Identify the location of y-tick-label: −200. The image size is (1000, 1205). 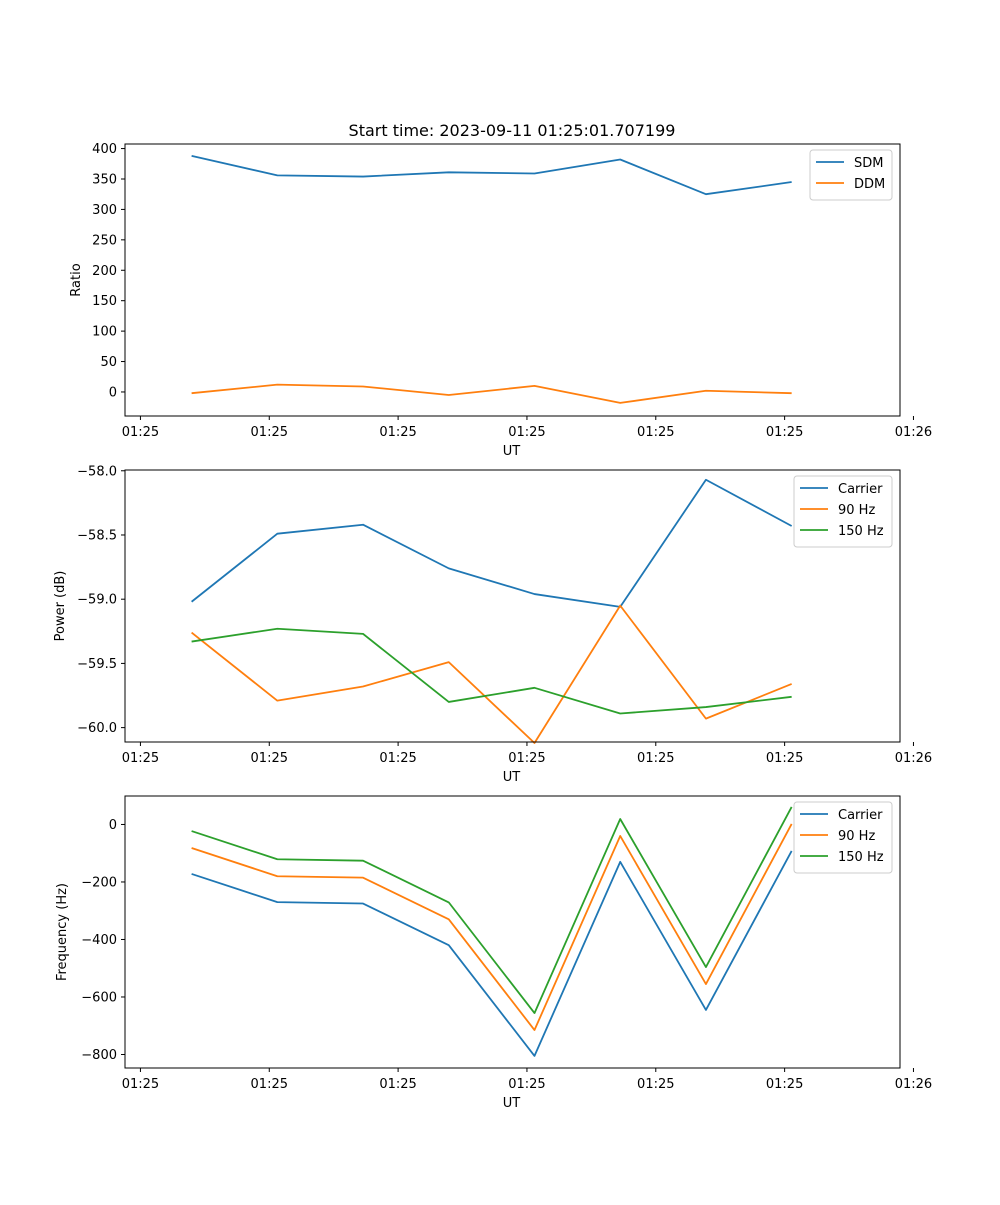
(99, 882).